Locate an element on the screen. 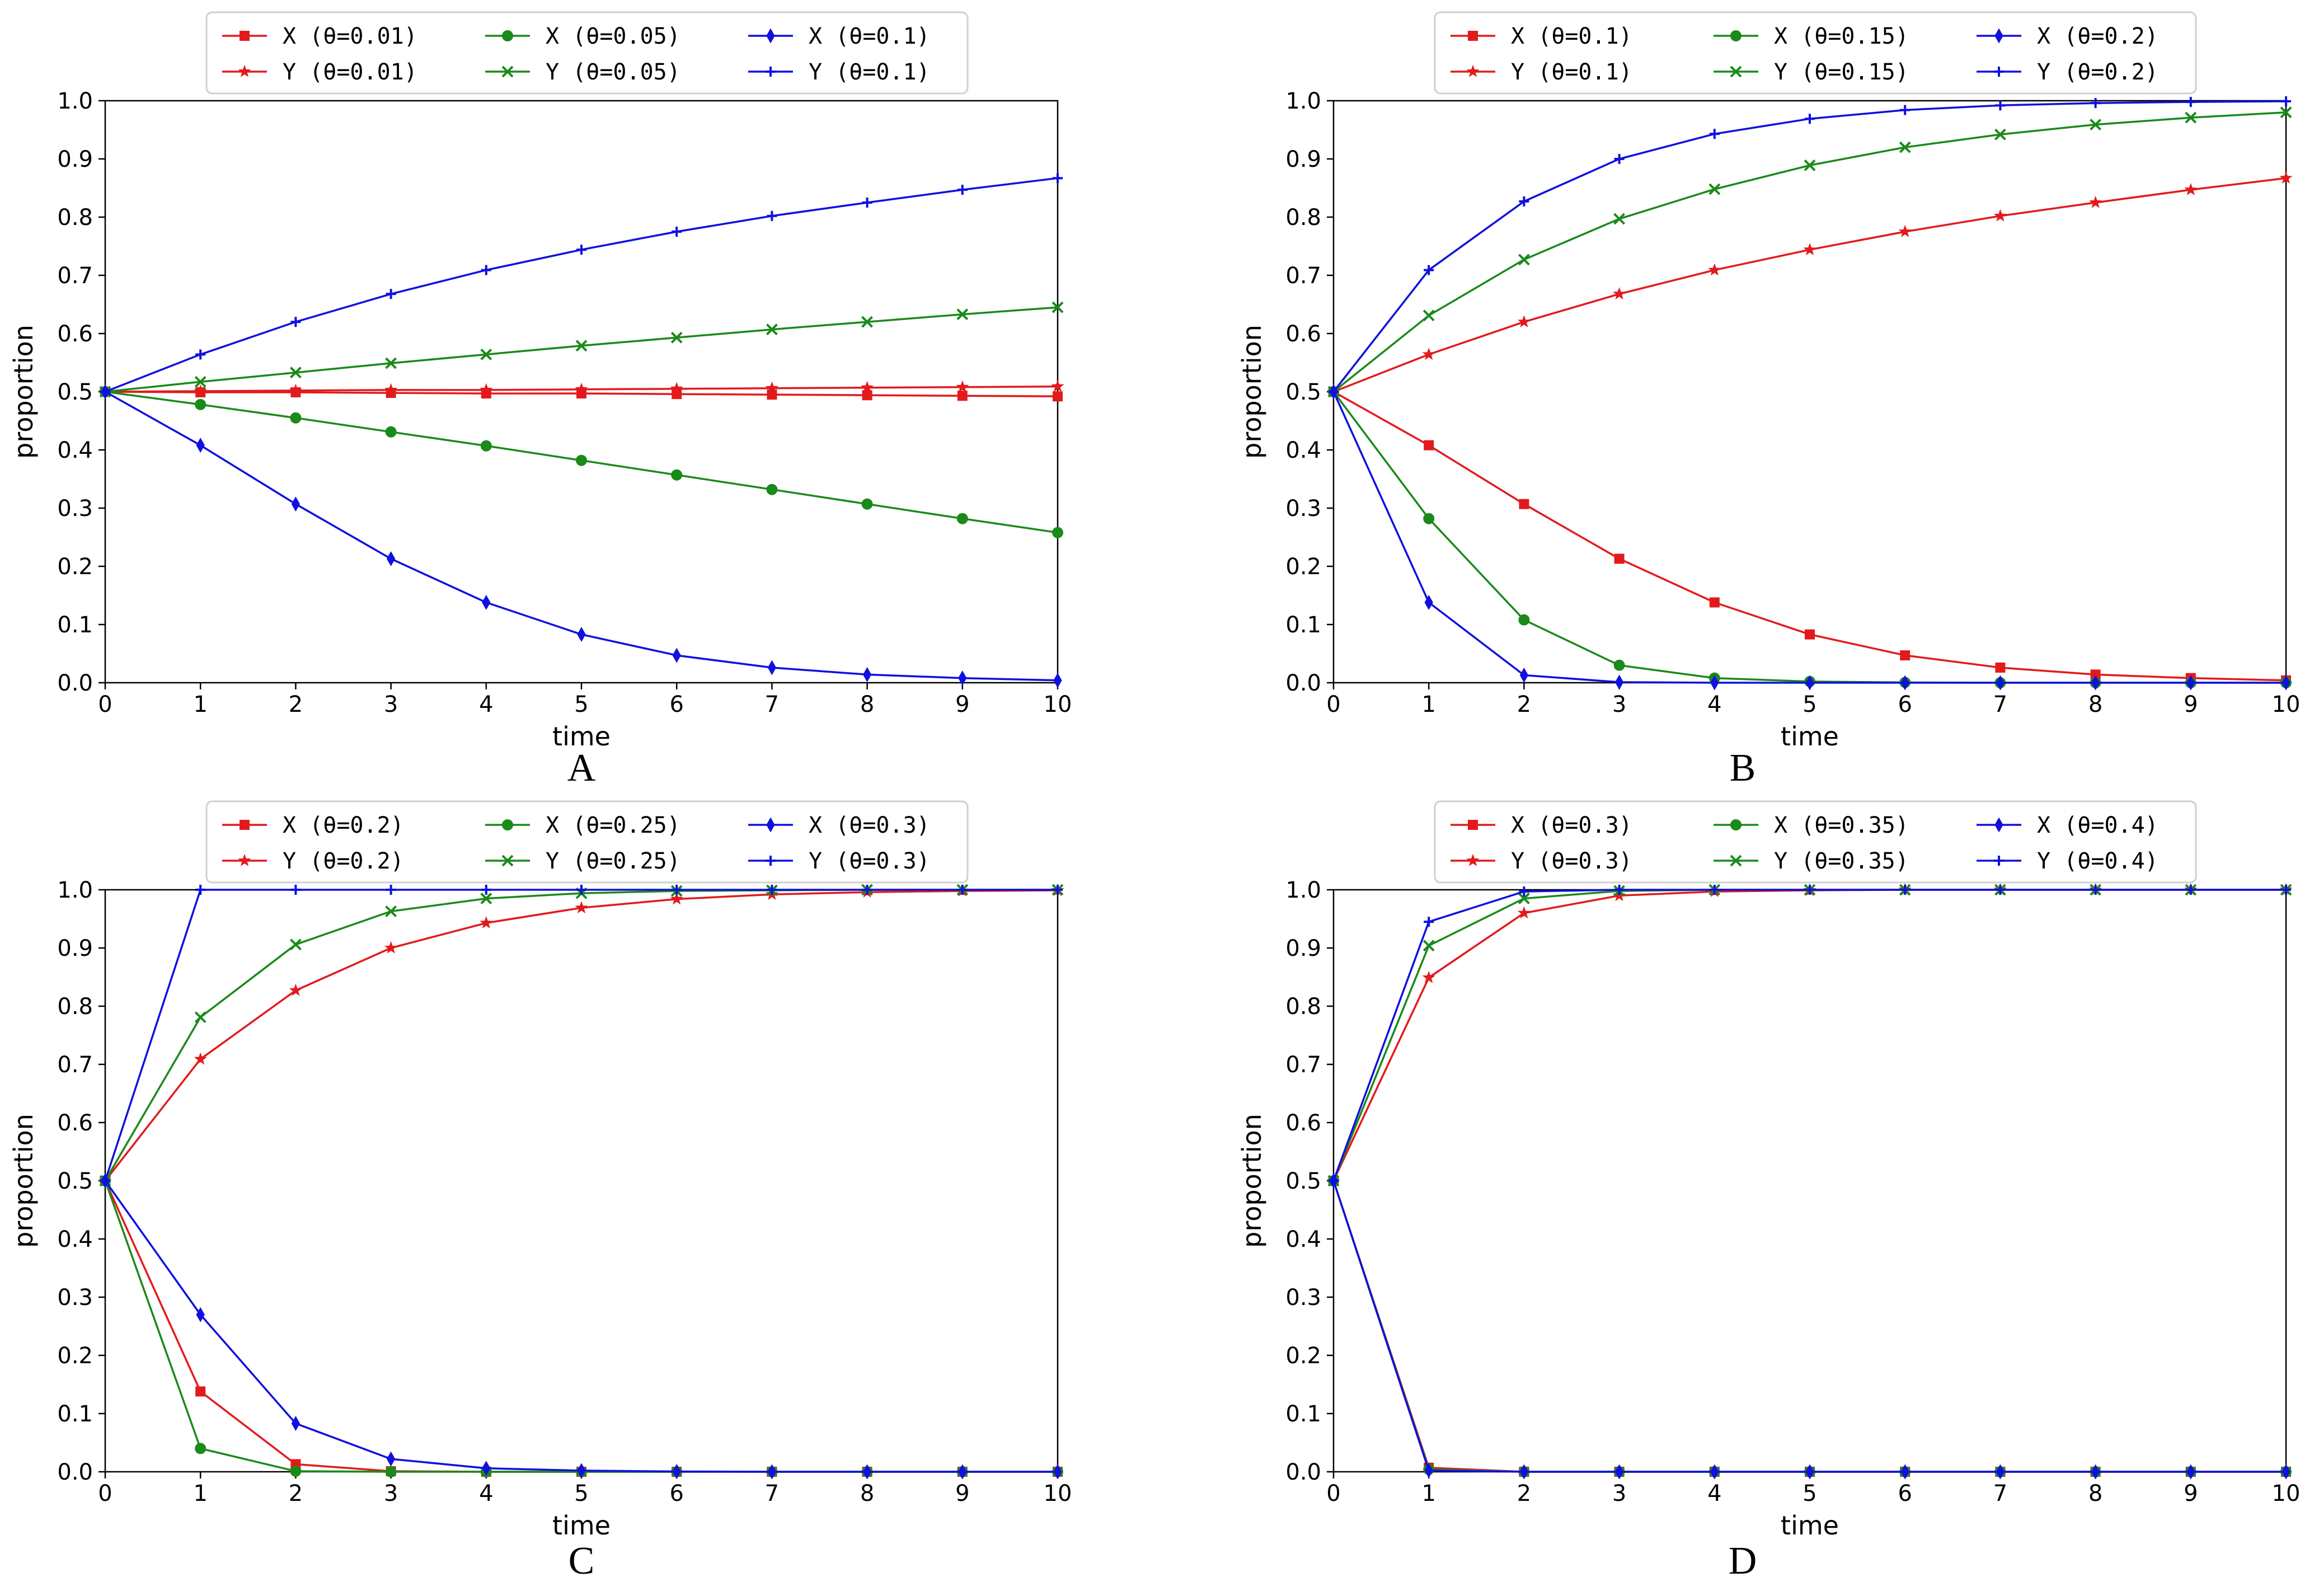  panel-caption: D is located at coordinates (1743, 1561).